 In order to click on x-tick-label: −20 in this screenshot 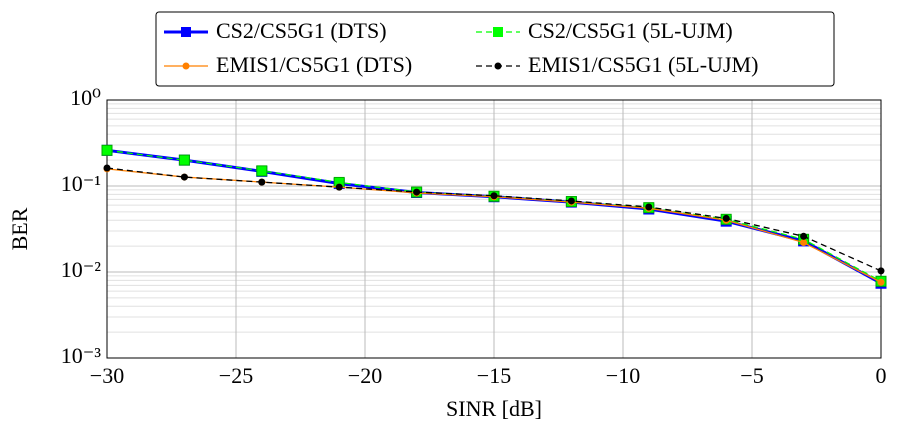, I will do `click(365, 375)`.